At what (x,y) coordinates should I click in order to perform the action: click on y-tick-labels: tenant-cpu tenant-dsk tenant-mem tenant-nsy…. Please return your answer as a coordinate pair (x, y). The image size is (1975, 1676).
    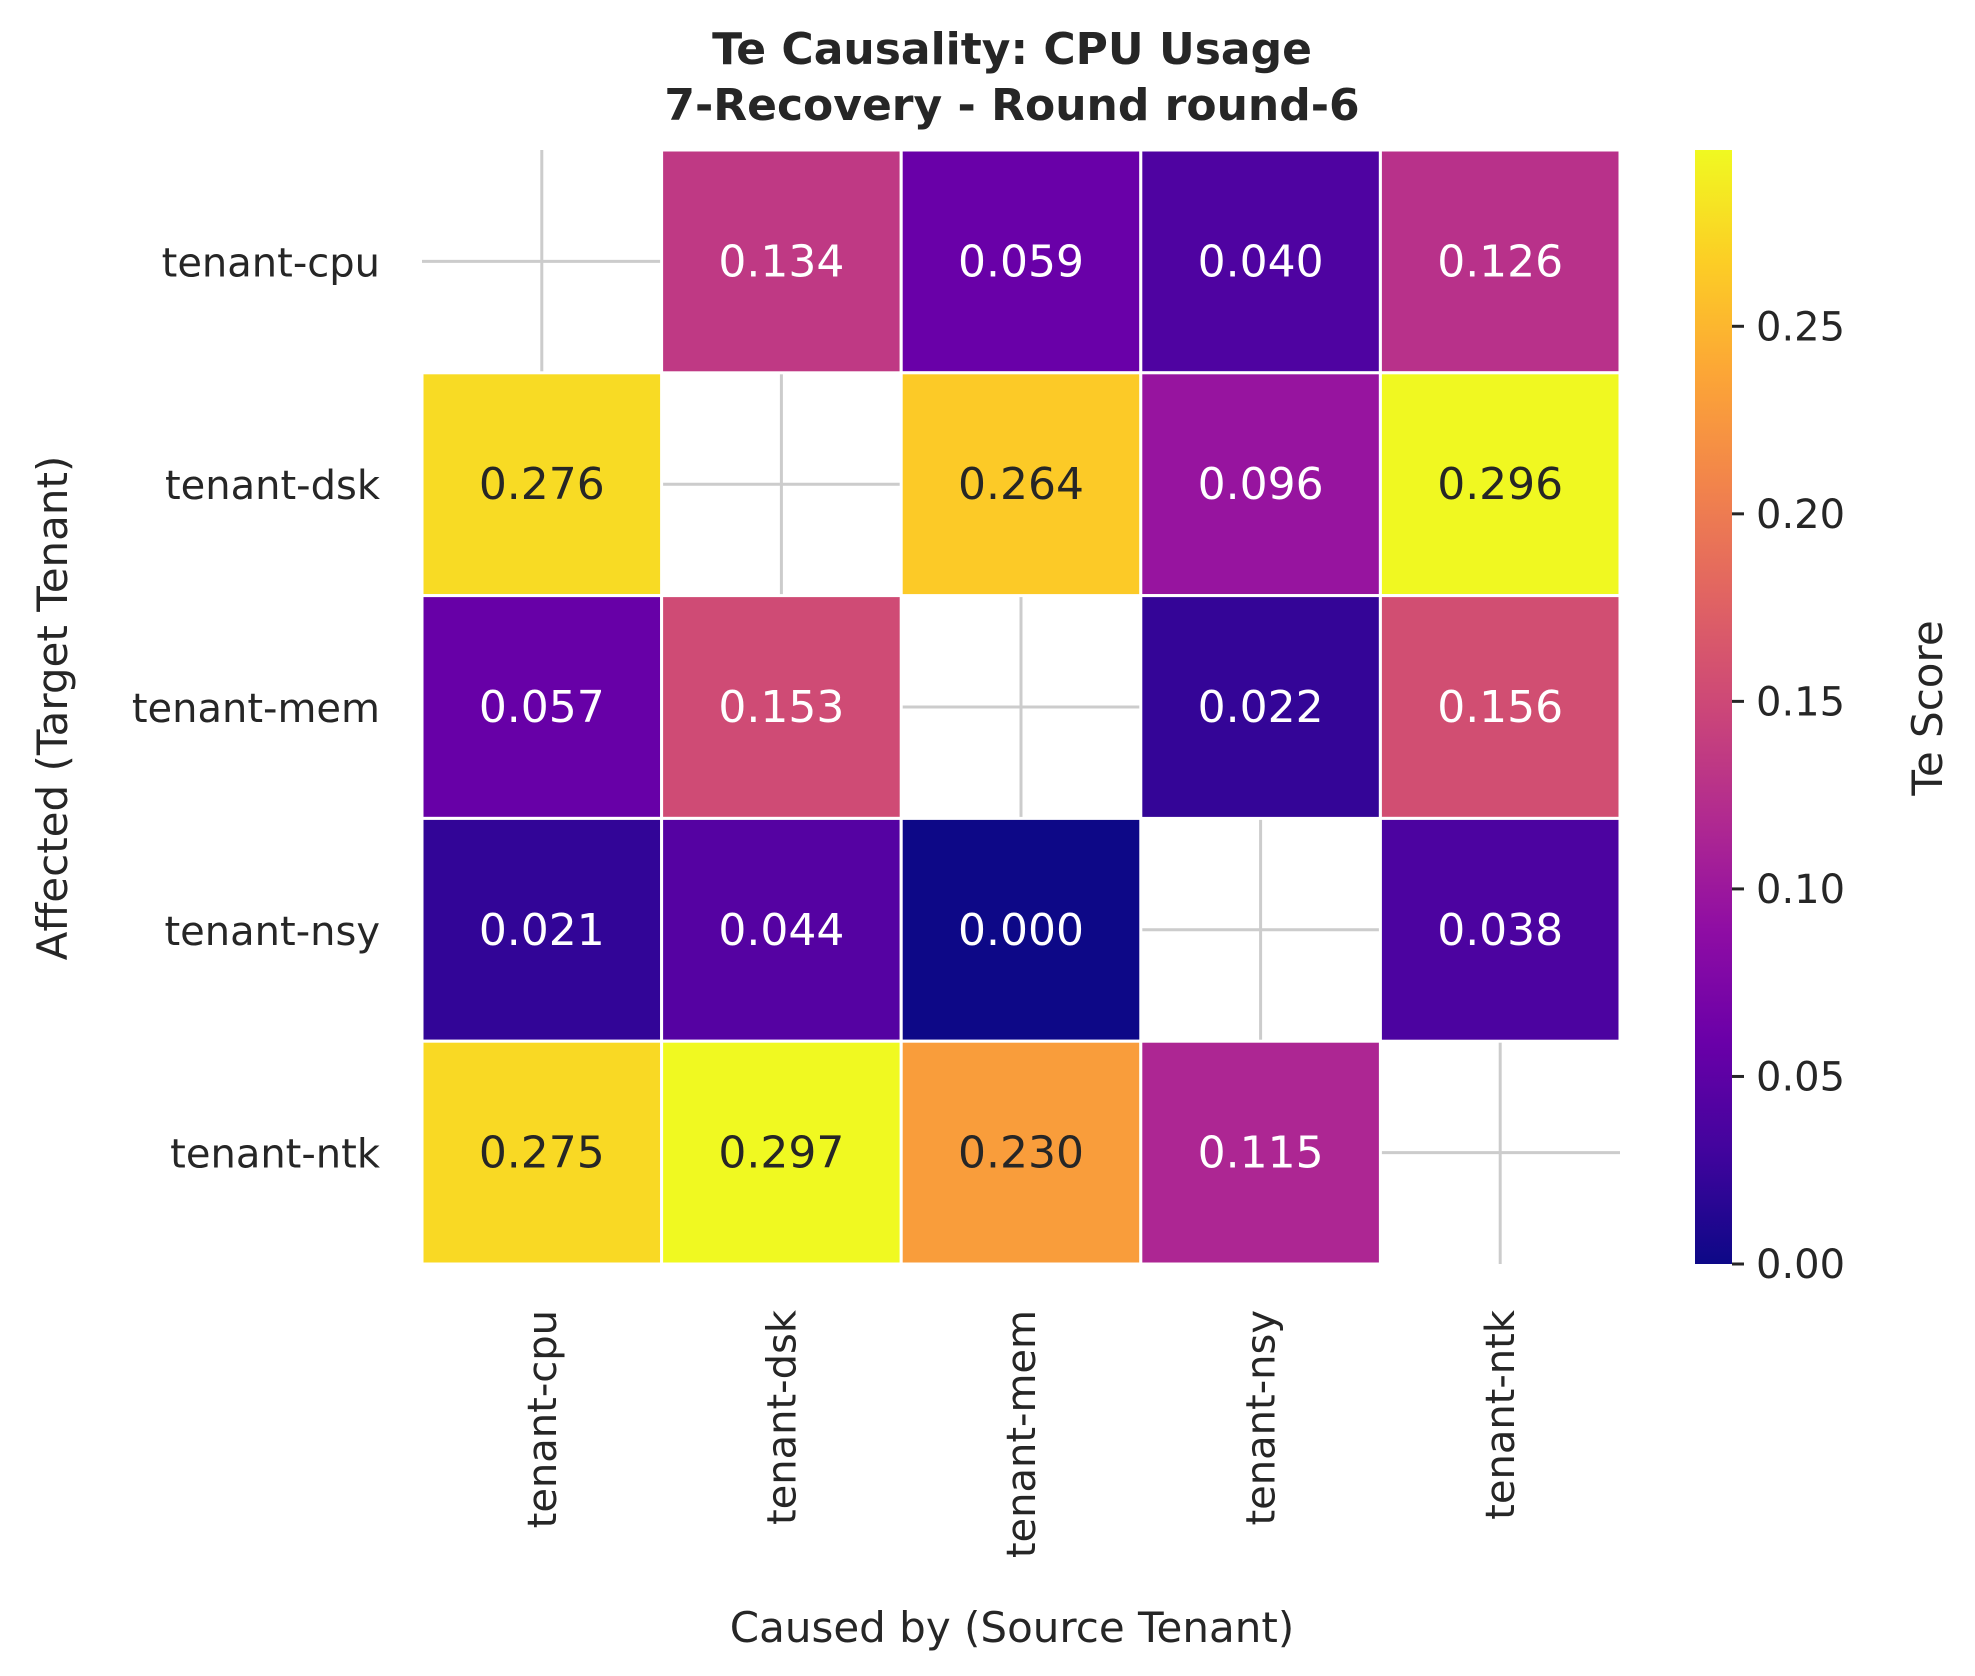
    Looking at the image, I should click on (256, 708).